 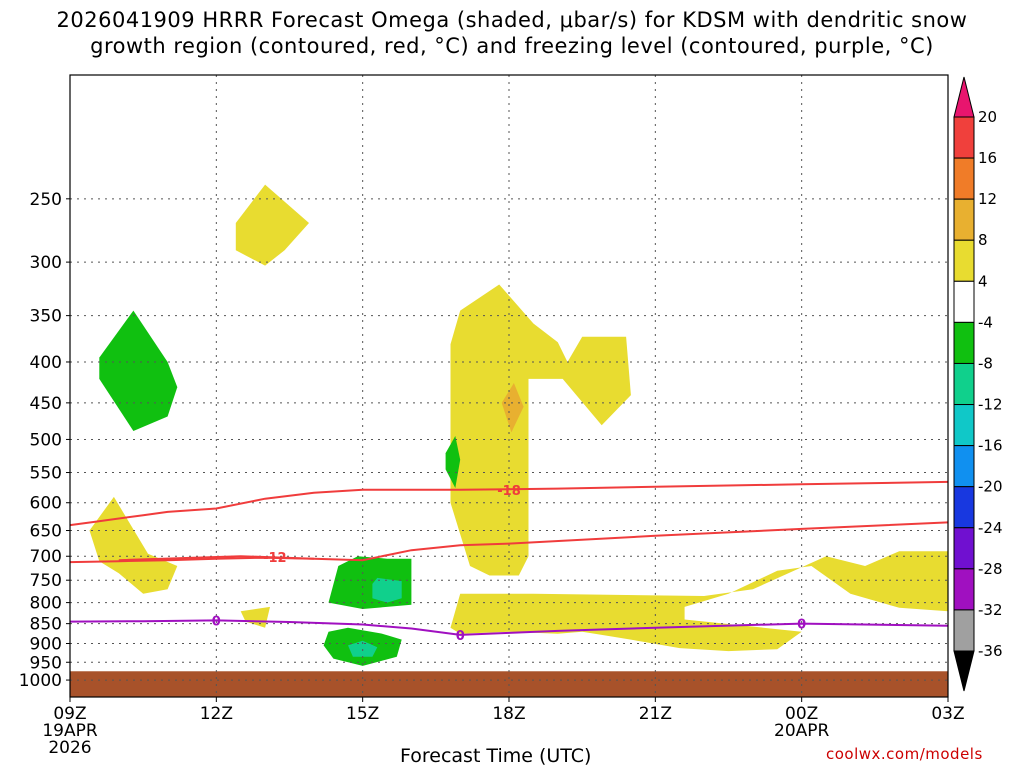 What do you see at coordinates (983, 240) in the screenshot?
I see `colorbar-label: 8` at bounding box center [983, 240].